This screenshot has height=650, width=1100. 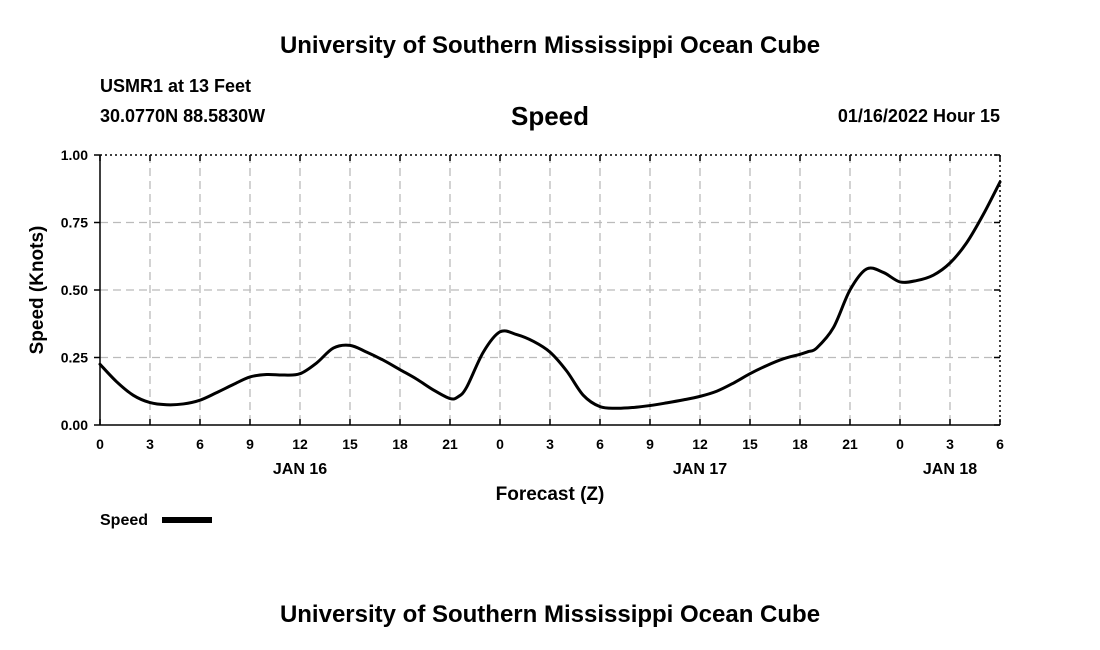 I want to click on y-tick-label: 0.50, so click(x=74, y=290).